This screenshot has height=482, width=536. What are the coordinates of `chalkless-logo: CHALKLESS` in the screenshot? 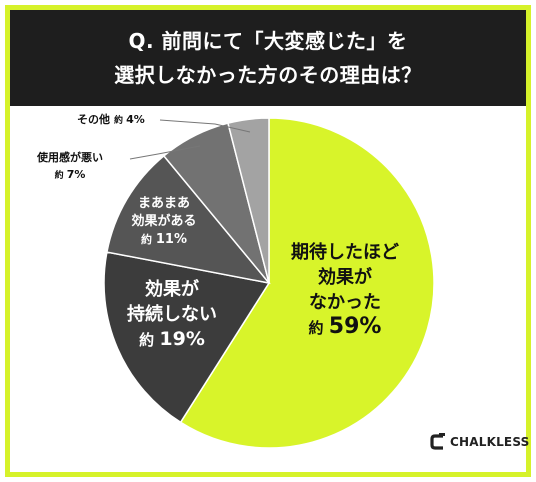 It's located at (479, 442).